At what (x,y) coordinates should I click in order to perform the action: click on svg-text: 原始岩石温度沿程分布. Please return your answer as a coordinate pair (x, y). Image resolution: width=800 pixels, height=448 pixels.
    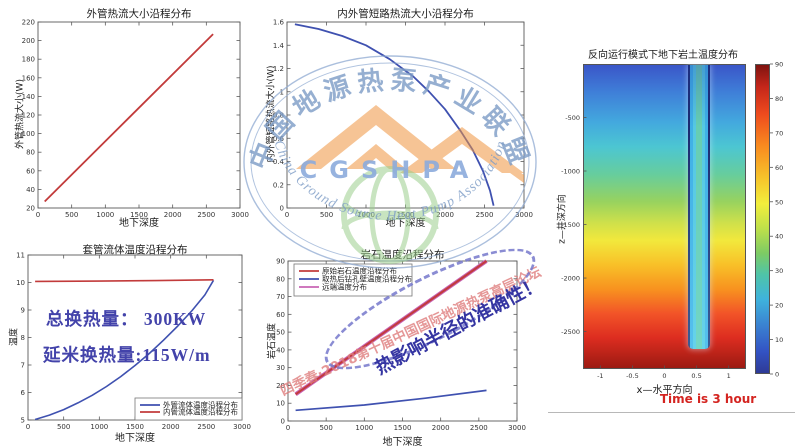
    Looking at the image, I should click on (359, 271).